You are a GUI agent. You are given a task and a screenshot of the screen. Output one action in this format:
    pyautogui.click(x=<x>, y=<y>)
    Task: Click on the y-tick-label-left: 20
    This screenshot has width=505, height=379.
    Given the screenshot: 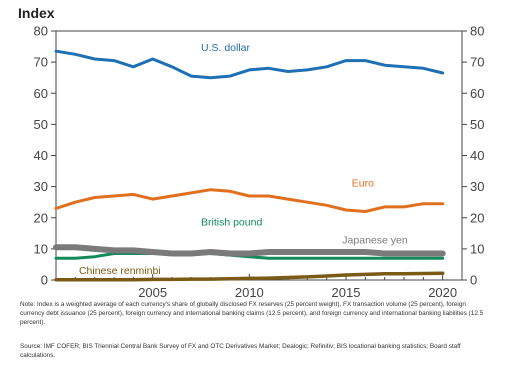 What is the action you would take?
    pyautogui.click(x=41, y=217)
    